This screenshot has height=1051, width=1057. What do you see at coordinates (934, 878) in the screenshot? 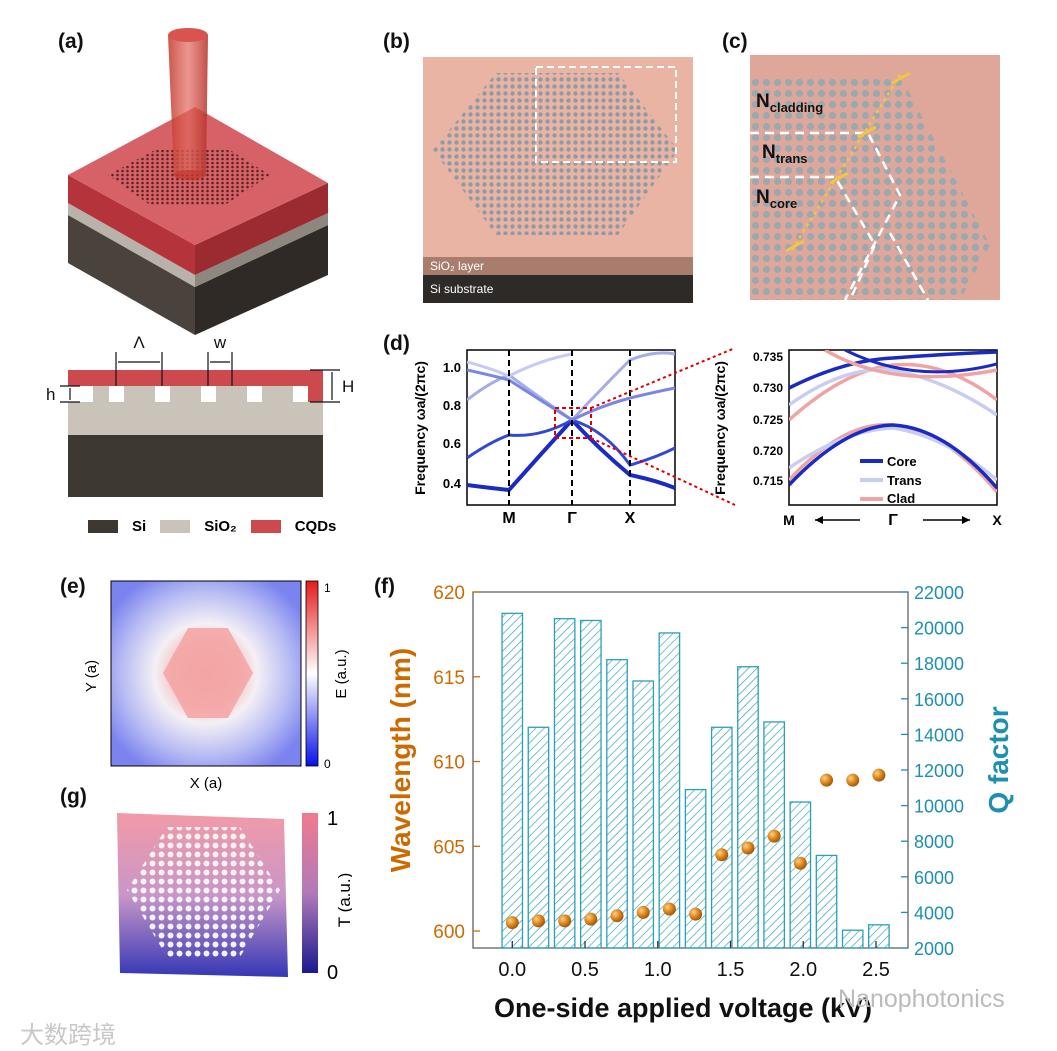
I see `ytick-right-label: 6000` at bounding box center [934, 878].